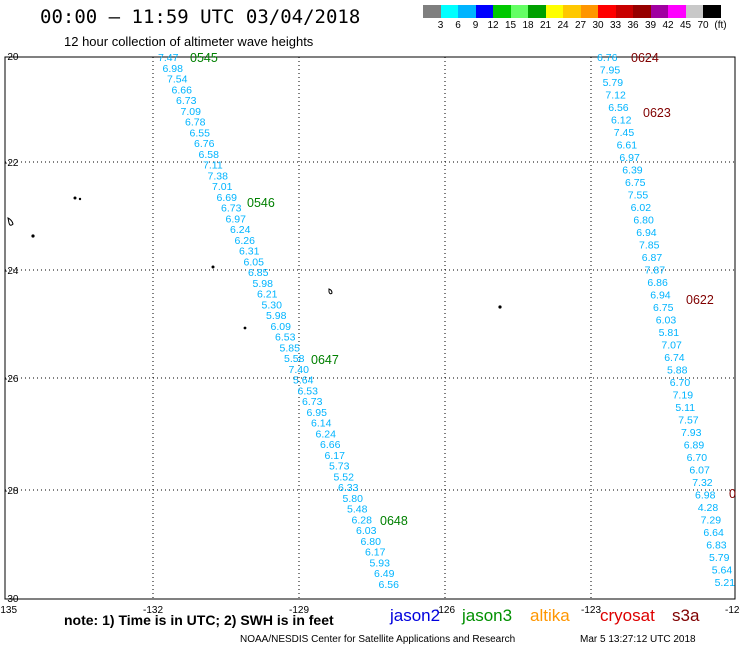 This screenshot has width=740, height=650. What do you see at coordinates (200, 17) in the screenshot?
I see `map-title: 00:00 – 11:59 UTC 03/04/2018` at bounding box center [200, 17].